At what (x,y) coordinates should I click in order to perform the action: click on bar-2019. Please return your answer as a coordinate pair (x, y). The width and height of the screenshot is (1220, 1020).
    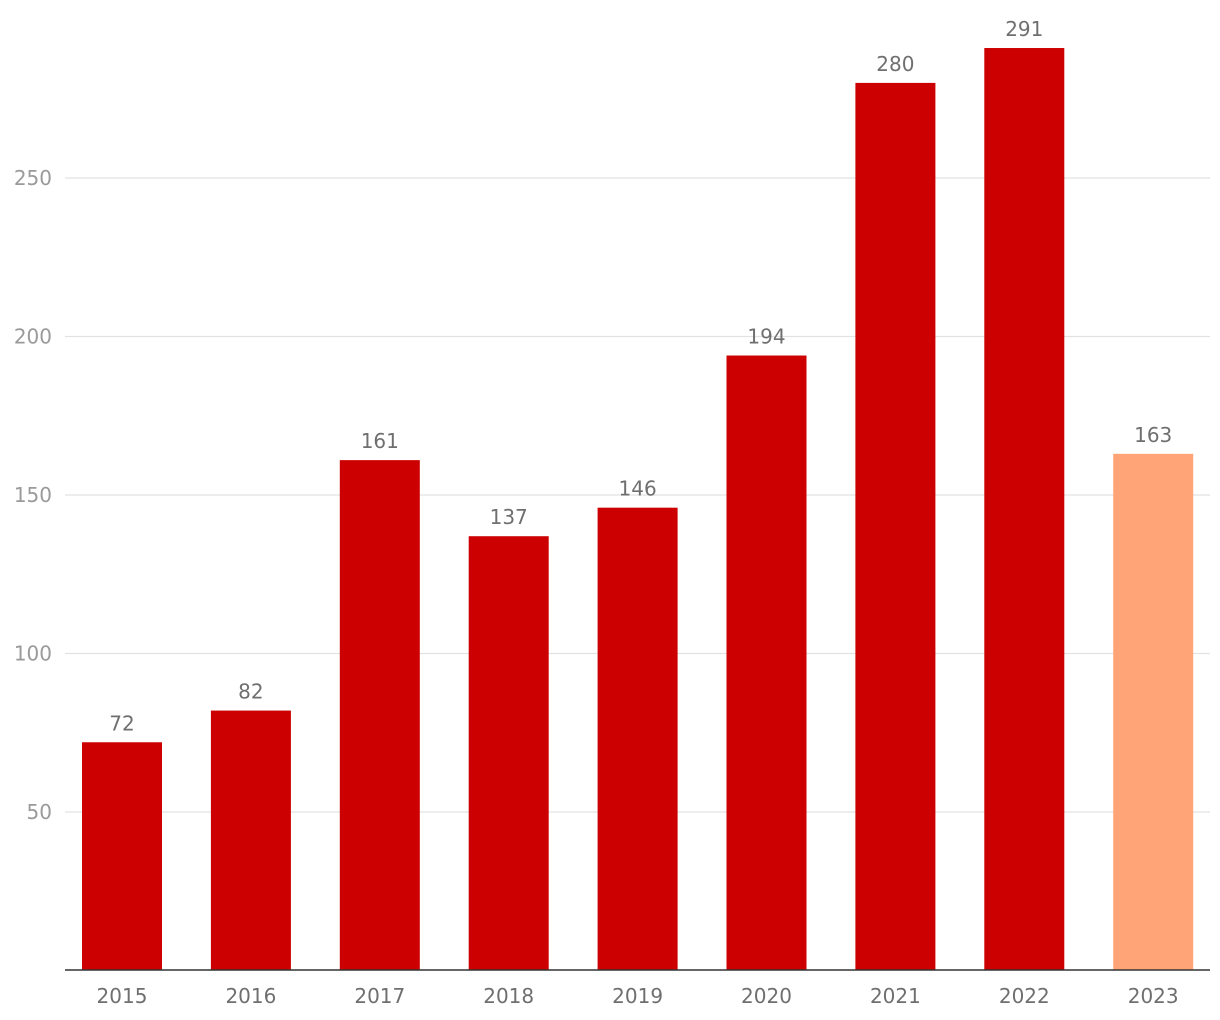
    Looking at the image, I should click on (637, 739).